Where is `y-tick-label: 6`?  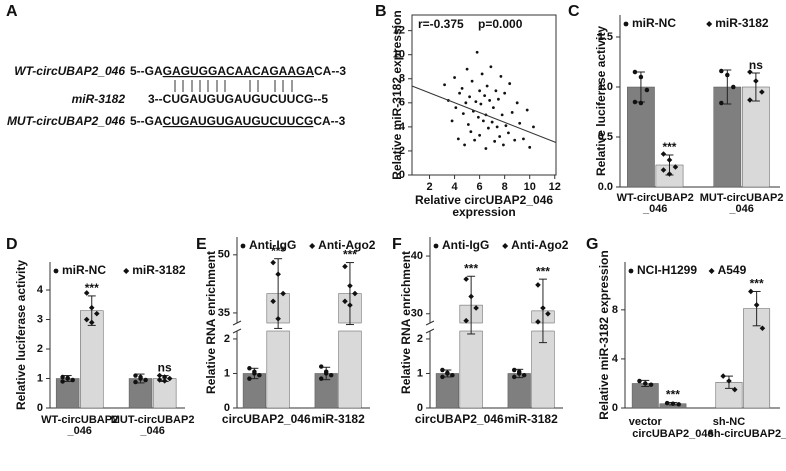
y-tick-label: 6 is located at coordinates (402, 103).